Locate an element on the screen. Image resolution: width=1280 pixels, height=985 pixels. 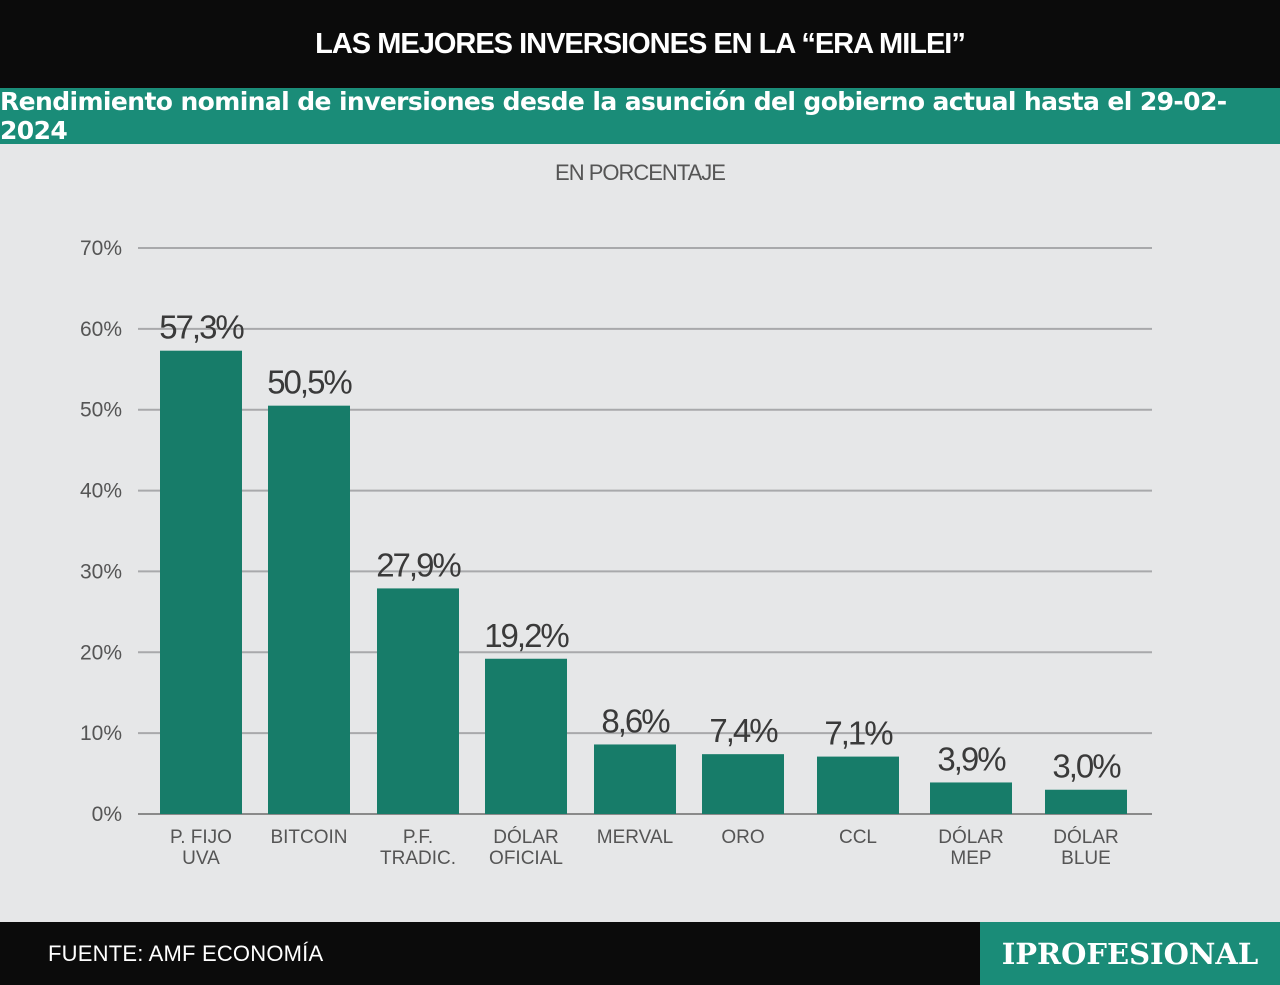
y-tick-label: 40% is located at coordinates (101, 491).